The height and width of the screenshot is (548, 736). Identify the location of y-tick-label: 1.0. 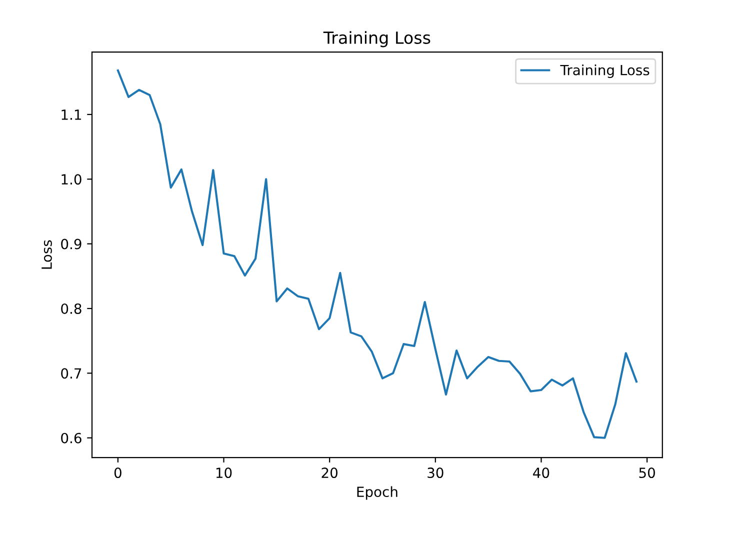
(72, 179).